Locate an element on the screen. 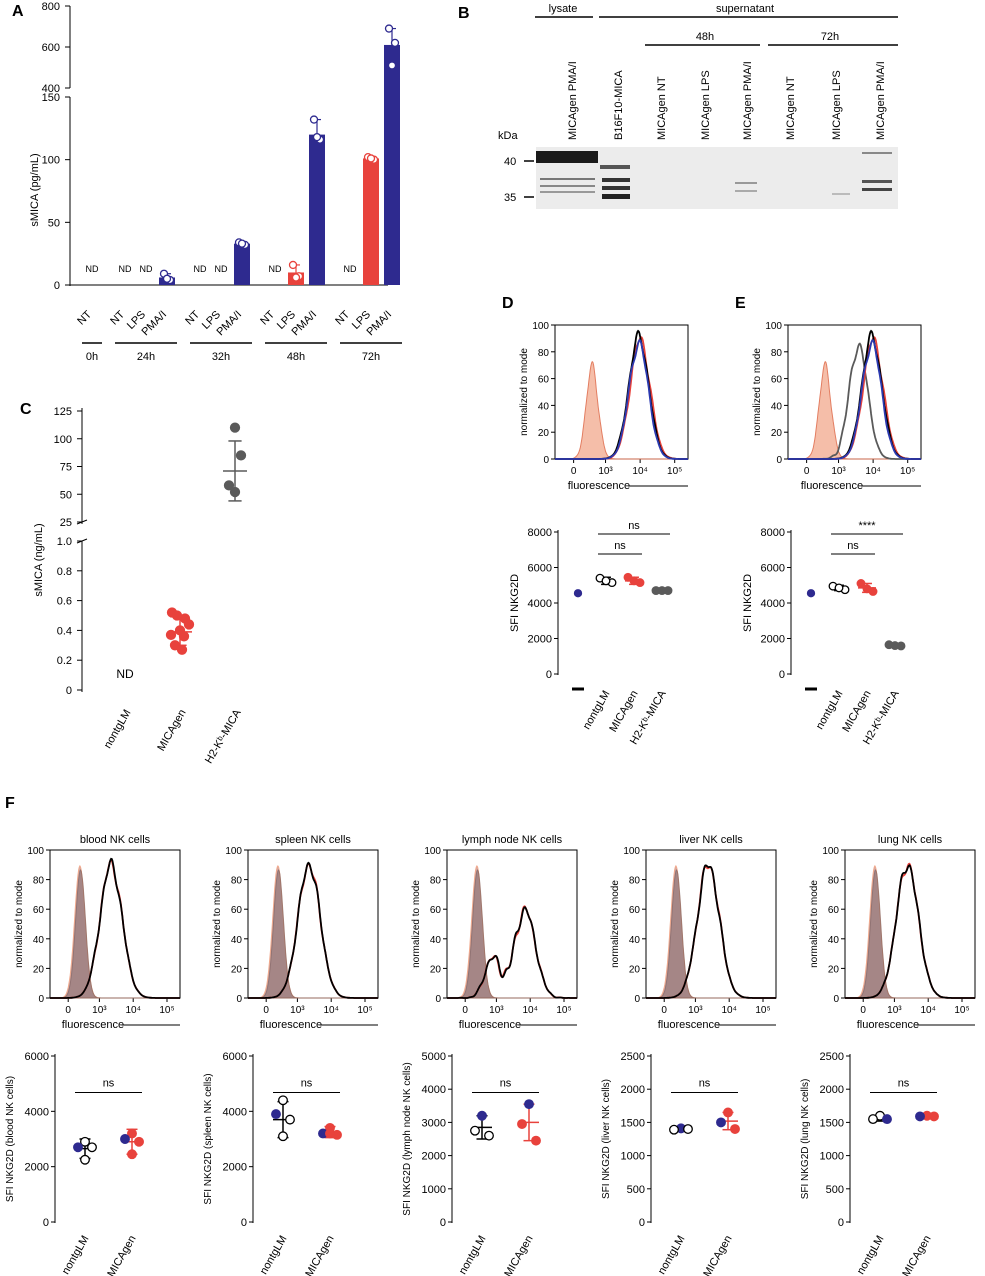 The width and height of the screenshot is (985, 1276). f5-ytick-label: 2500 is located at coordinates (832, 1057).